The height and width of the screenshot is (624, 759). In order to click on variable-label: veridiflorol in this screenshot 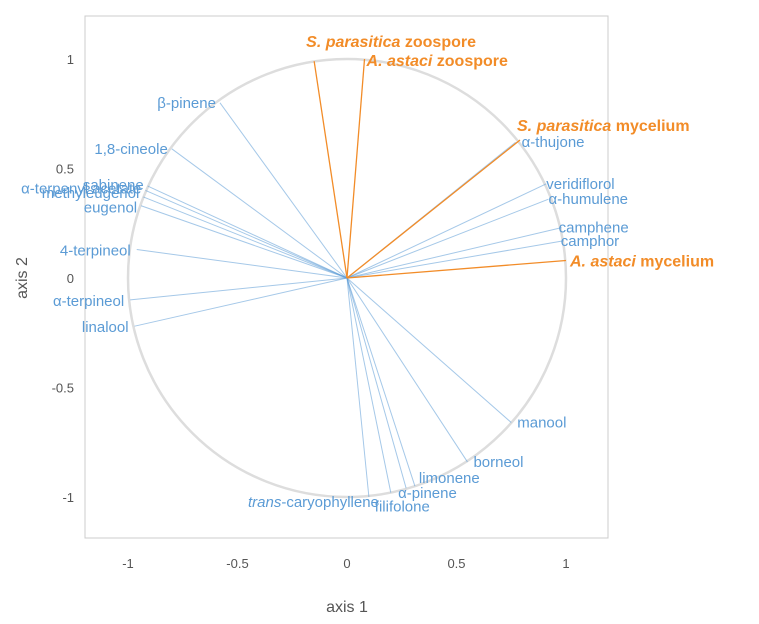, I will do `click(580, 184)`.